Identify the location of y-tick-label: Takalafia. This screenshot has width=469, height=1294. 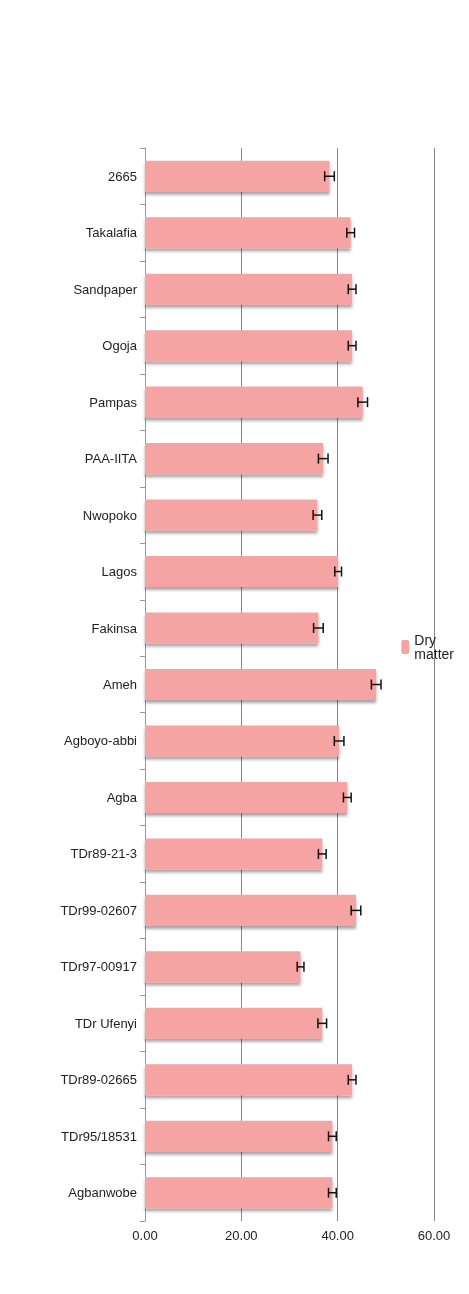
(111, 233).